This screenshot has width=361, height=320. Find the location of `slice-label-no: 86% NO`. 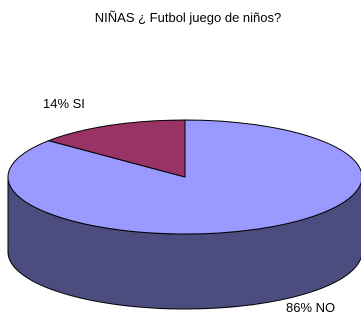

slice-label-no: 86% NO is located at coordinates (310, 307).